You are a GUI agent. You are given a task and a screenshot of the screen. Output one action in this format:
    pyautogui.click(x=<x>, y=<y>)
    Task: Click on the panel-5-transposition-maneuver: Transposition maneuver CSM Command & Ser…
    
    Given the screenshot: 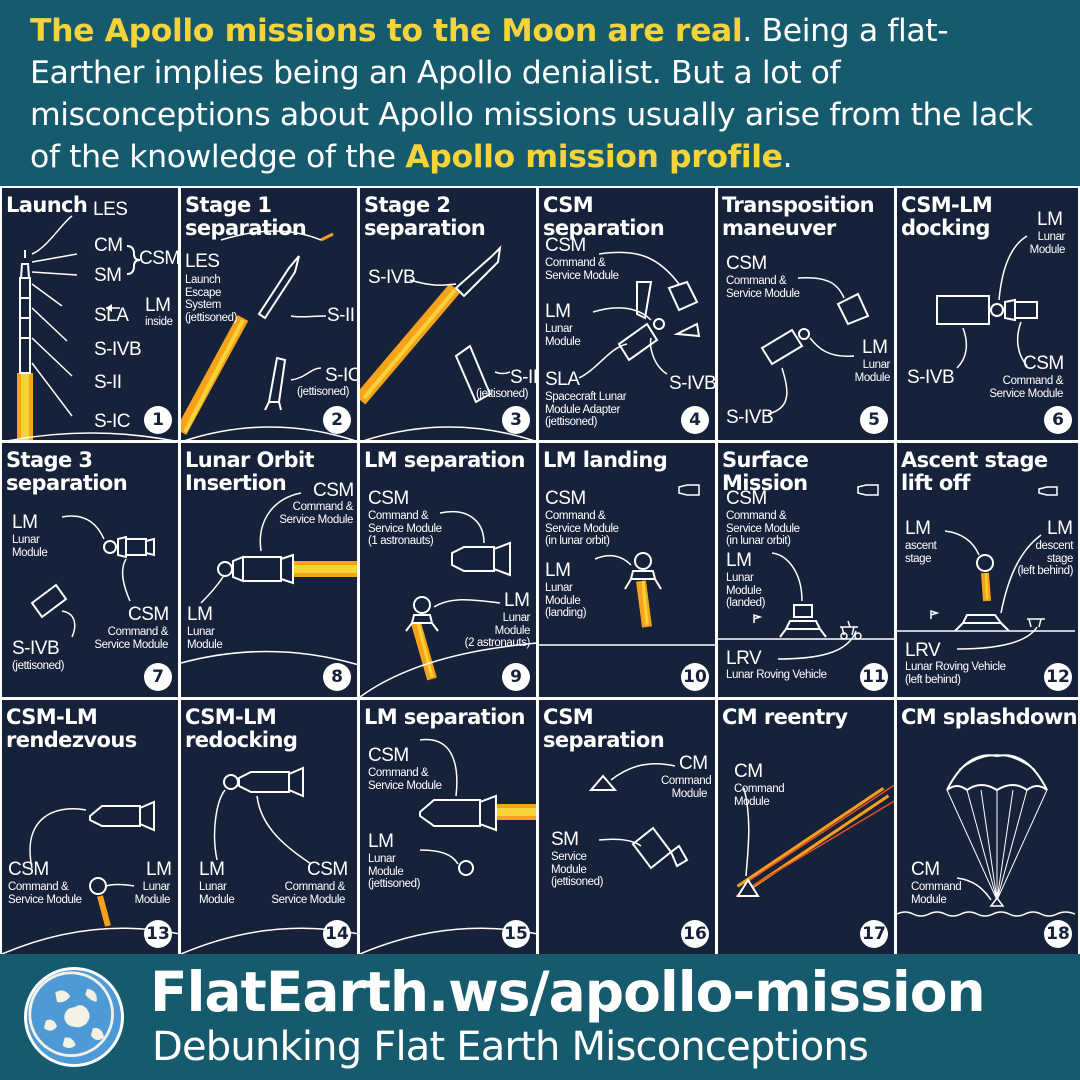 What is the action you would take?
    pyautogui.click(x=806, y=314)
    